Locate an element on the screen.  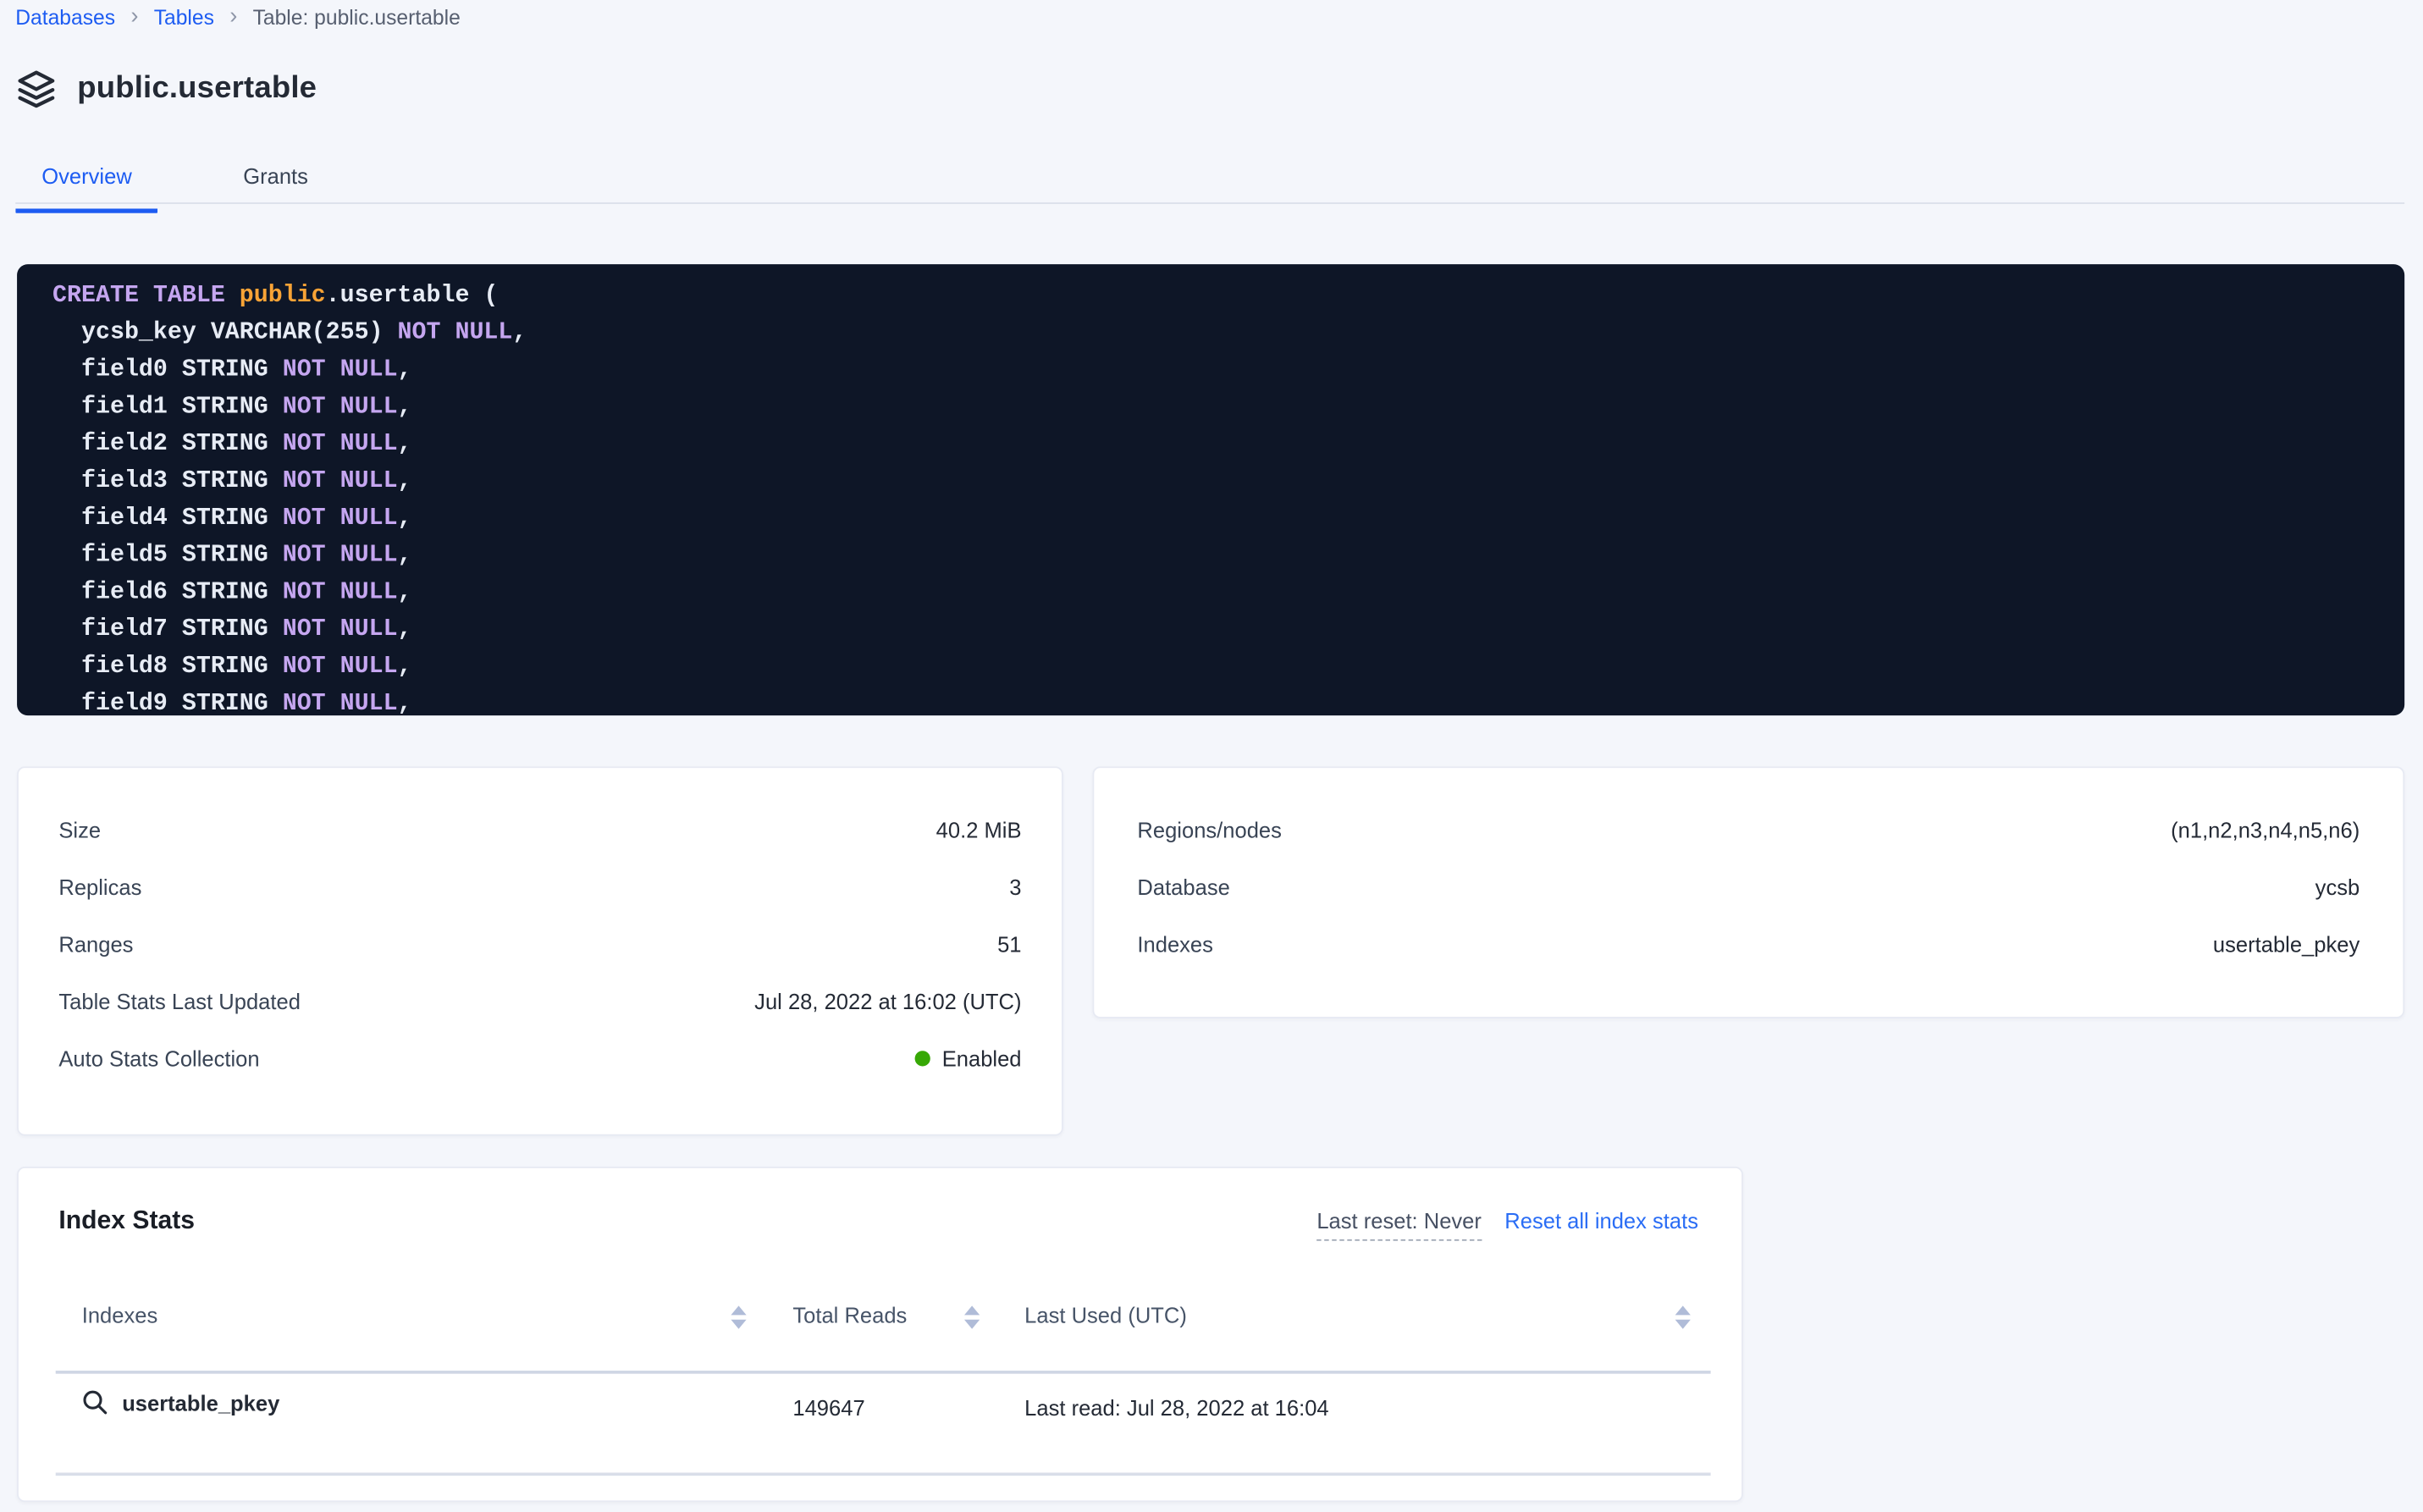
detail-label: Size is located at coordinates (80, 829).